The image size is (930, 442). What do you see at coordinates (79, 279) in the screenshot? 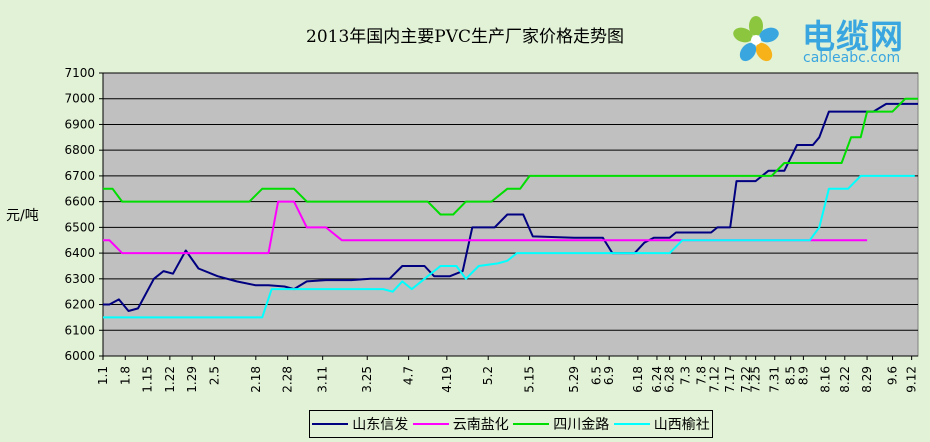
I see `y-tick-label: 6300` at bounding box center [79, 279].